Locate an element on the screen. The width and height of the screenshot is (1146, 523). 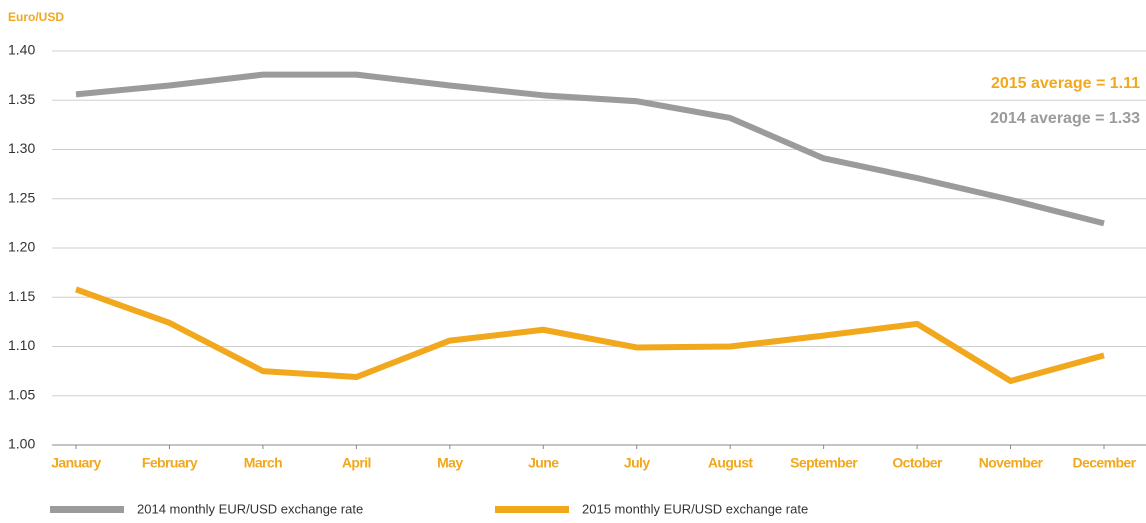
x-tick-label: December is located at coordinates (1105, 463).